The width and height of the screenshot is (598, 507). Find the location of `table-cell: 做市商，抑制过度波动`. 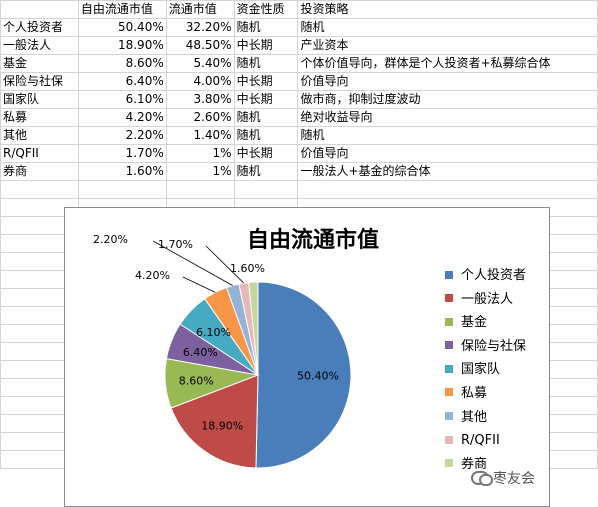

table-cell: 做市商，抑制过度波动 is located at coordinates (447, 99).